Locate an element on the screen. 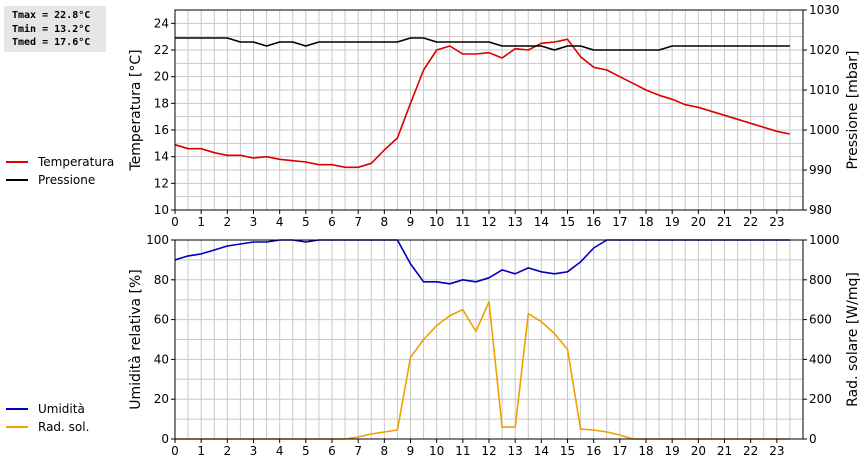  tmin-text: Tmin = 13.2°C is located at coordinates (51, 29).